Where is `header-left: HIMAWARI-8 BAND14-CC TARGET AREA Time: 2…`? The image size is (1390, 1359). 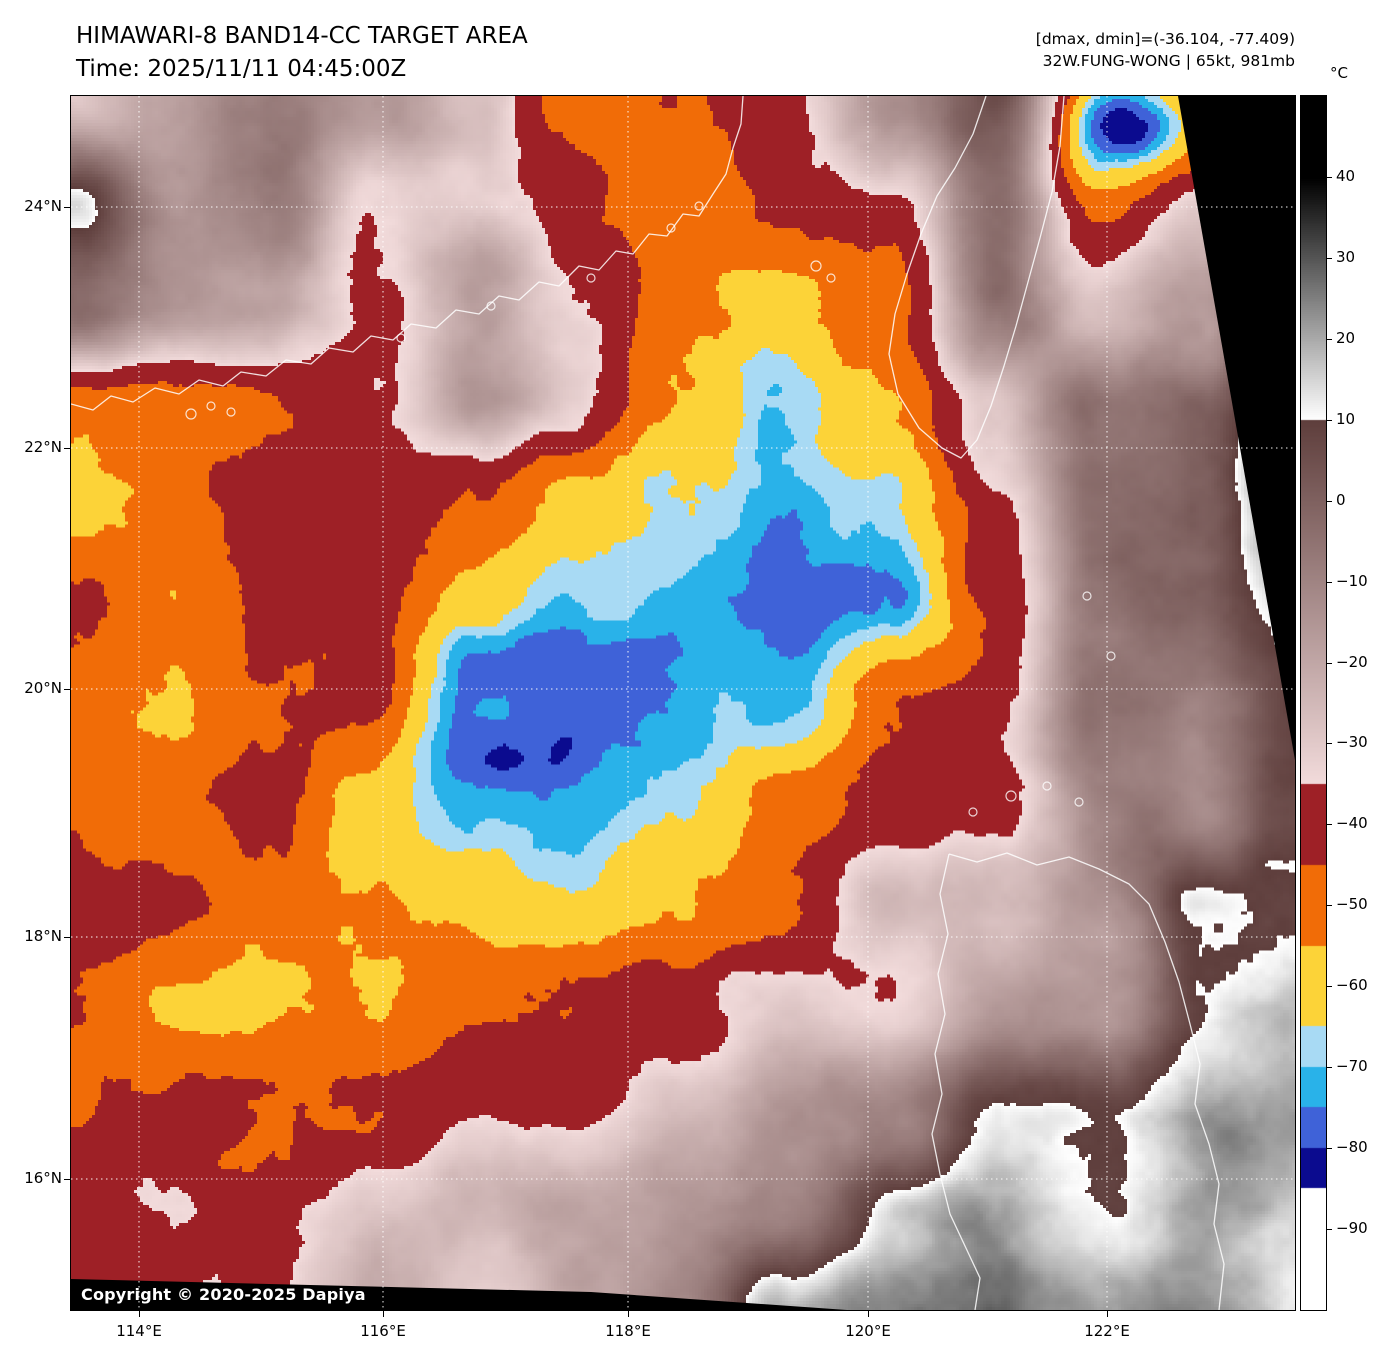
header-left: HIMAWARI-8 BAND14-CC TARGET AREA Time: 2… is located at coordinates (302, 53).